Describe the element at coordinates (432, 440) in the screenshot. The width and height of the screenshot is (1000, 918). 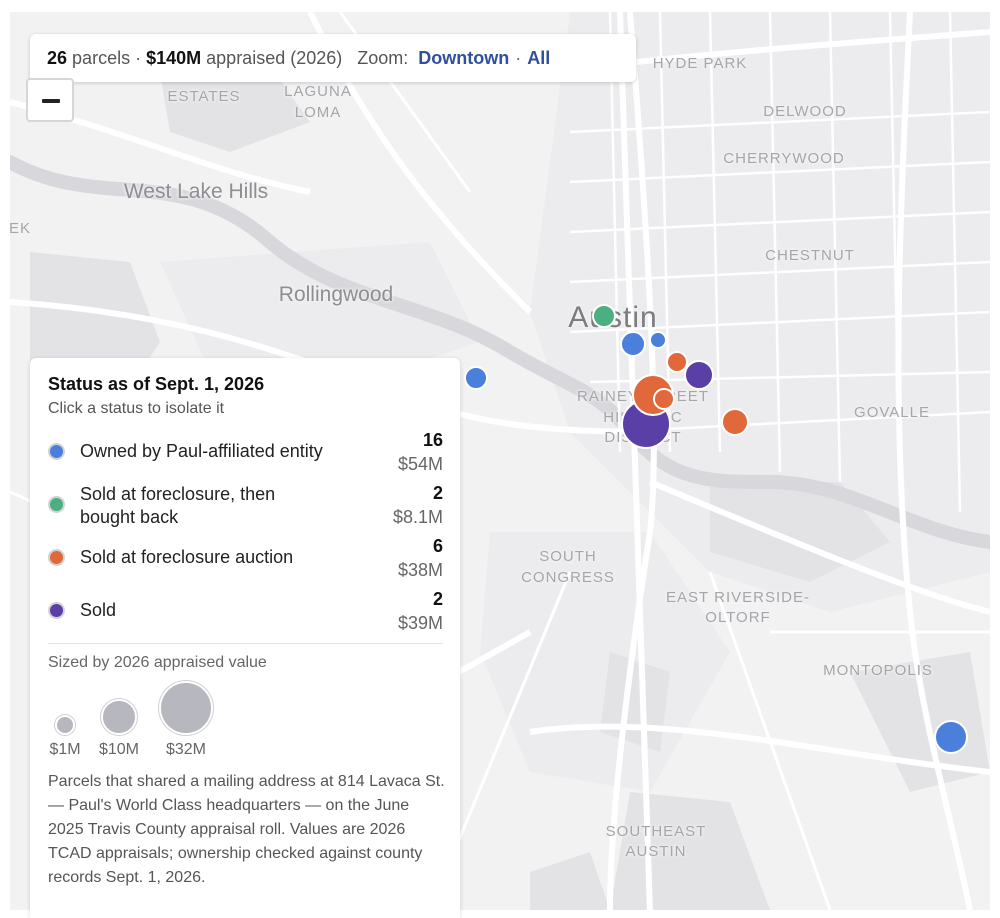
I see `status-count: 16` at that location.